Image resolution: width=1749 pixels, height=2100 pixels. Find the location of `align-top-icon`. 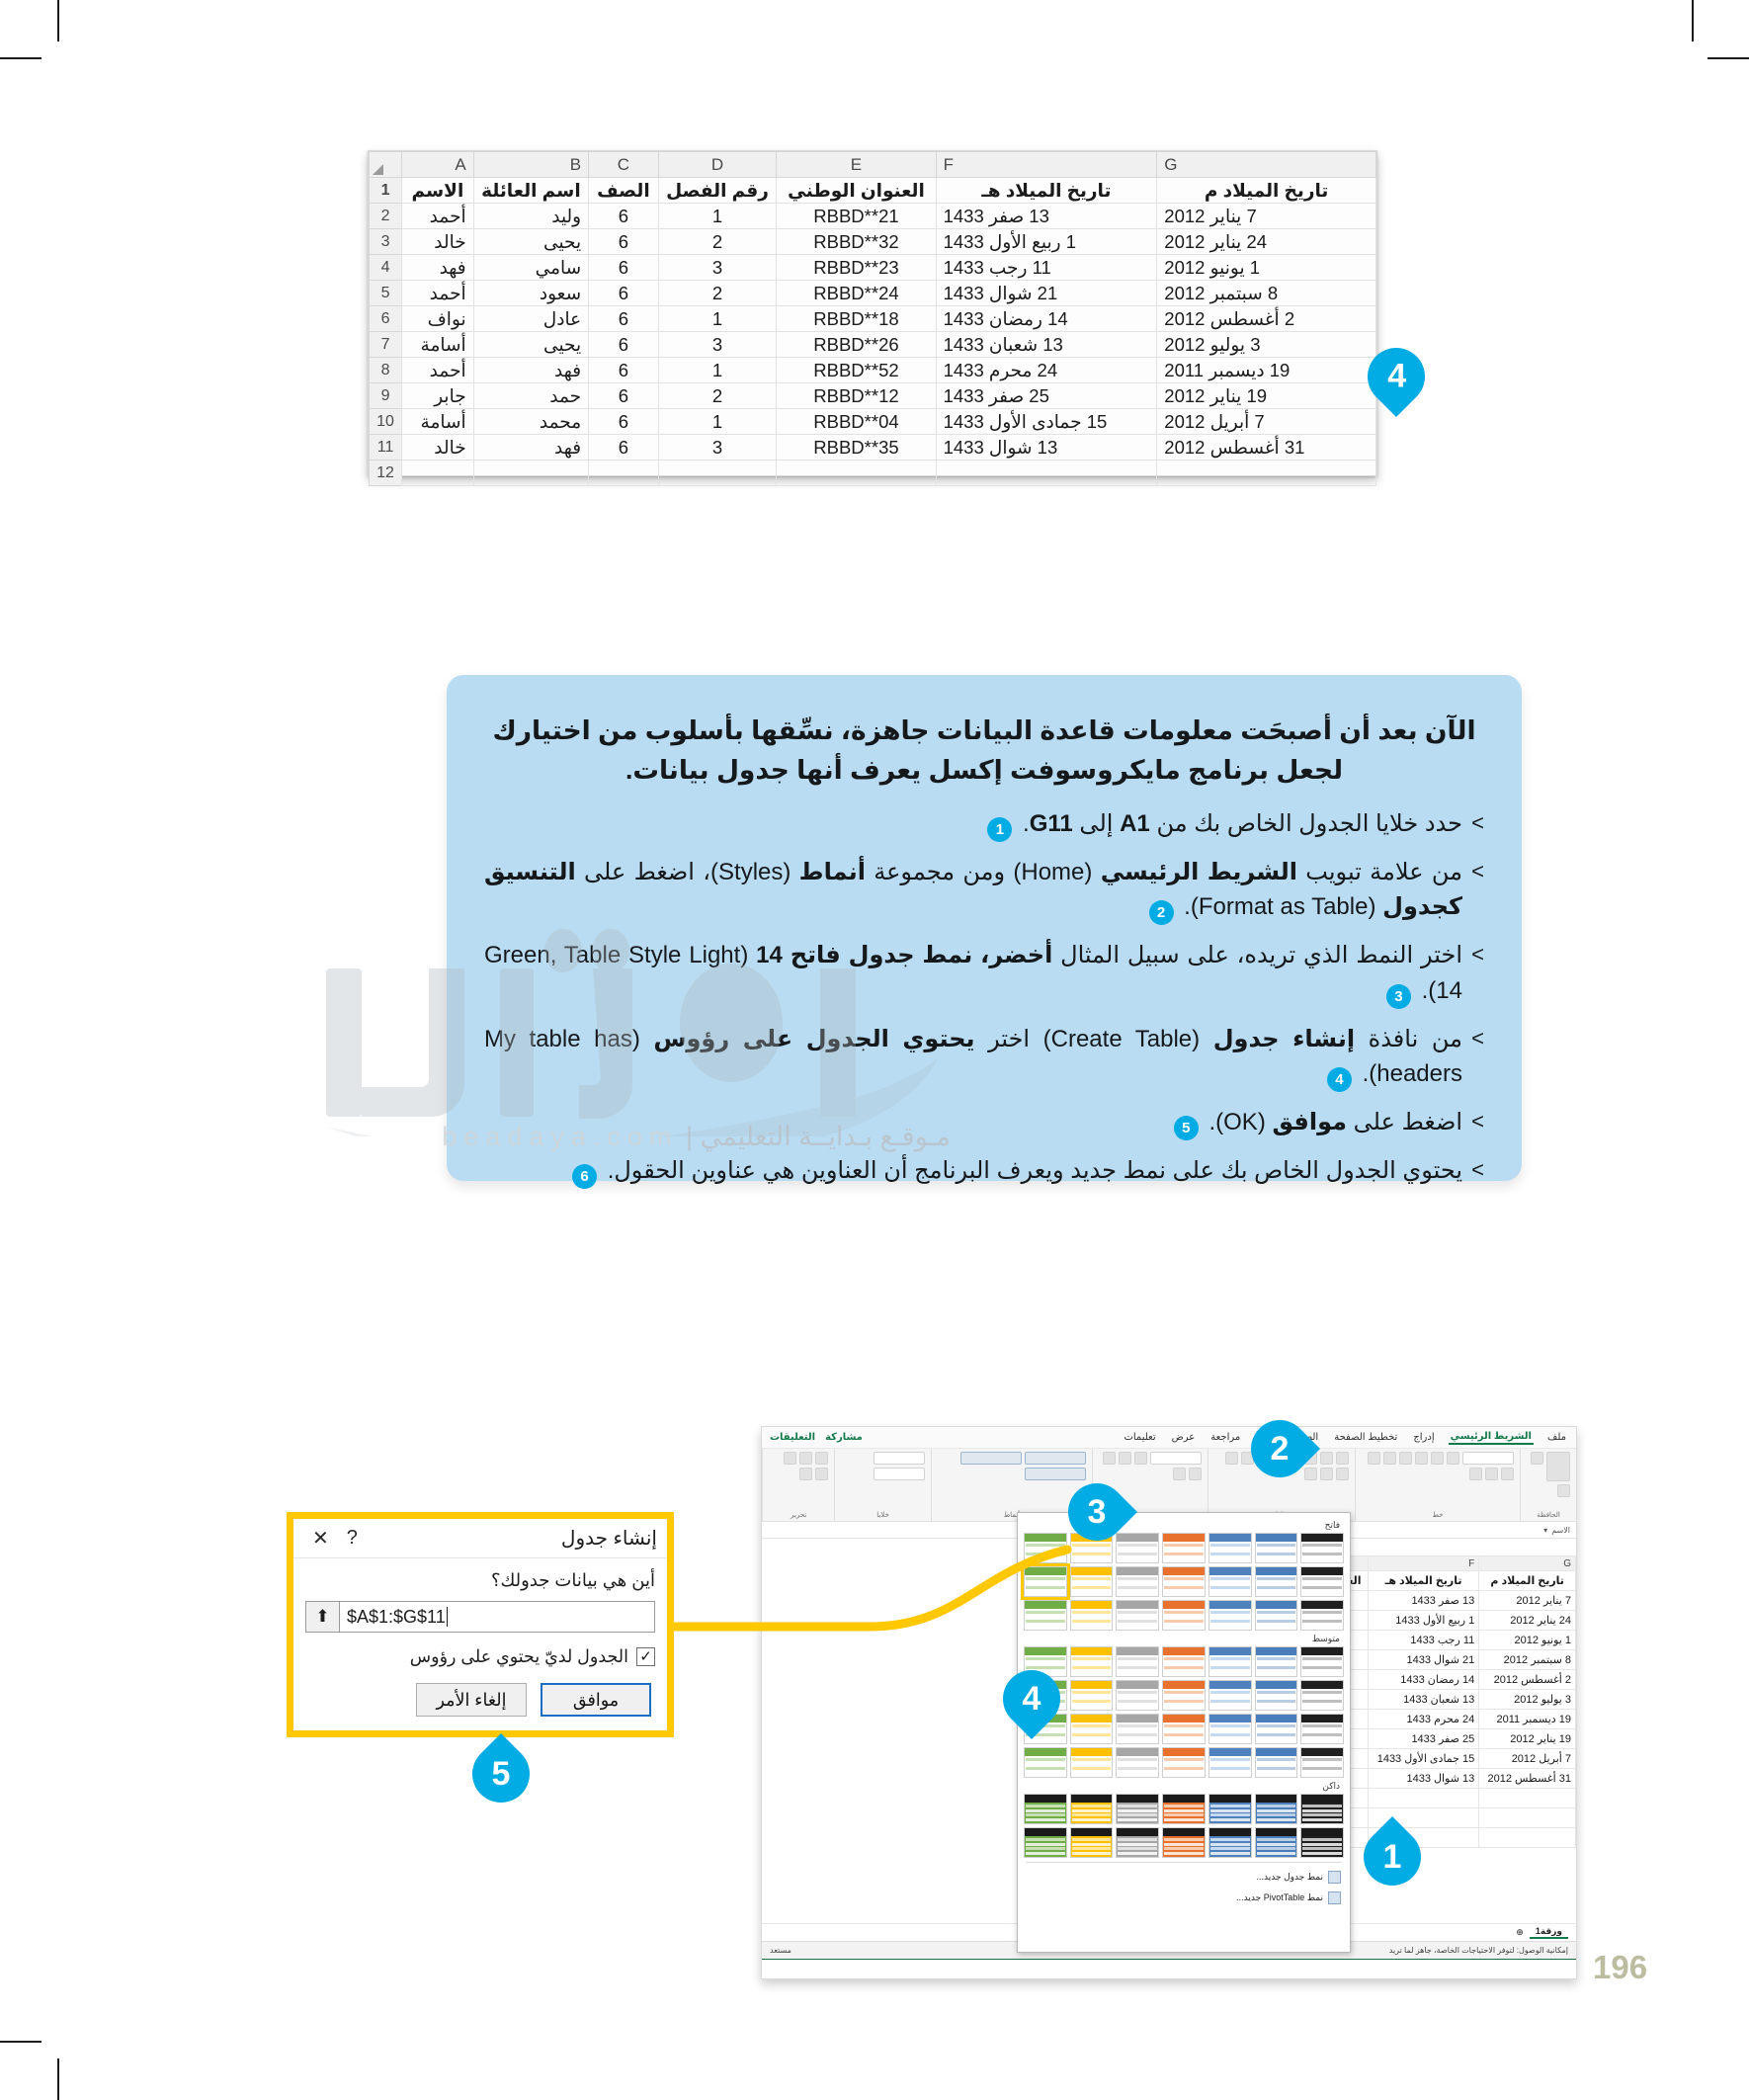

align-top-icon is located at coordinates (1343, 1458).